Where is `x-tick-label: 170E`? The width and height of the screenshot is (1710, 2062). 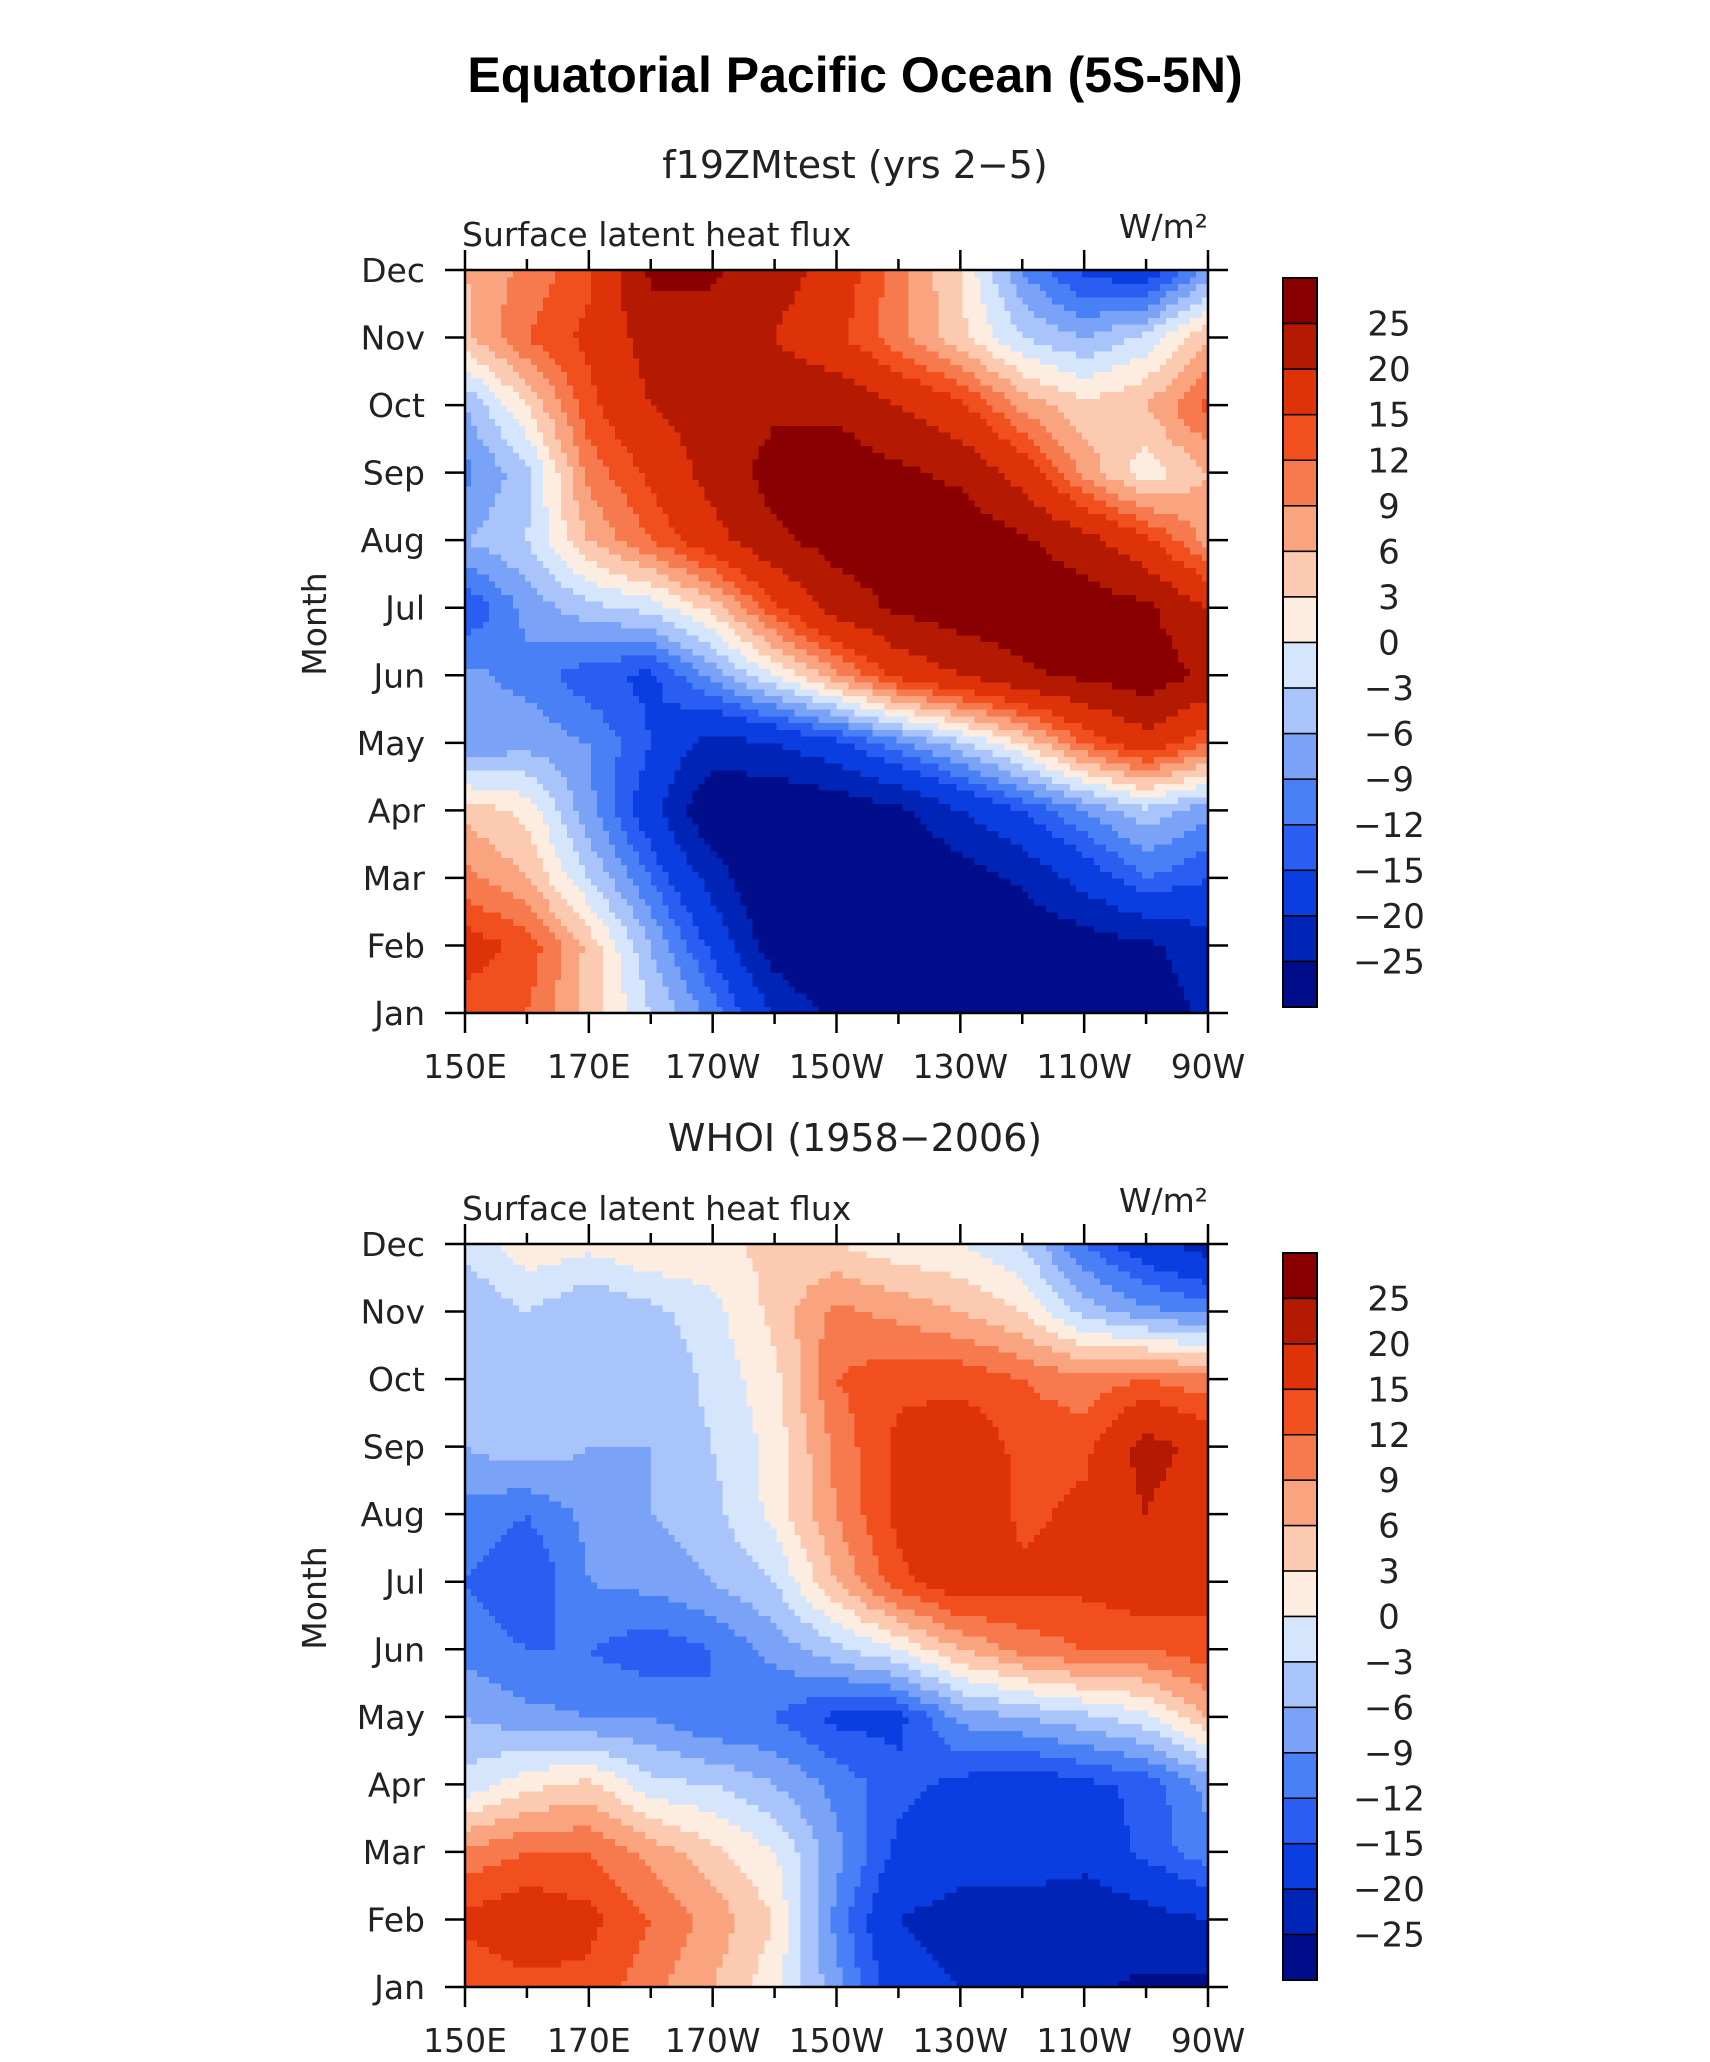 x-tick-label: 170E is located at coordinates (589, 1066).